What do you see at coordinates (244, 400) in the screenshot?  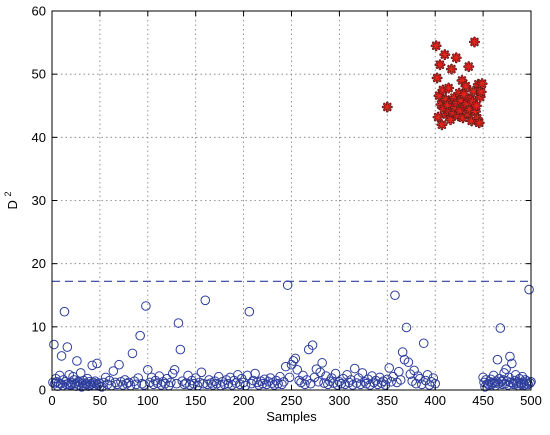 I see `x-tick-label: 200` at bounding box center [244, 400].